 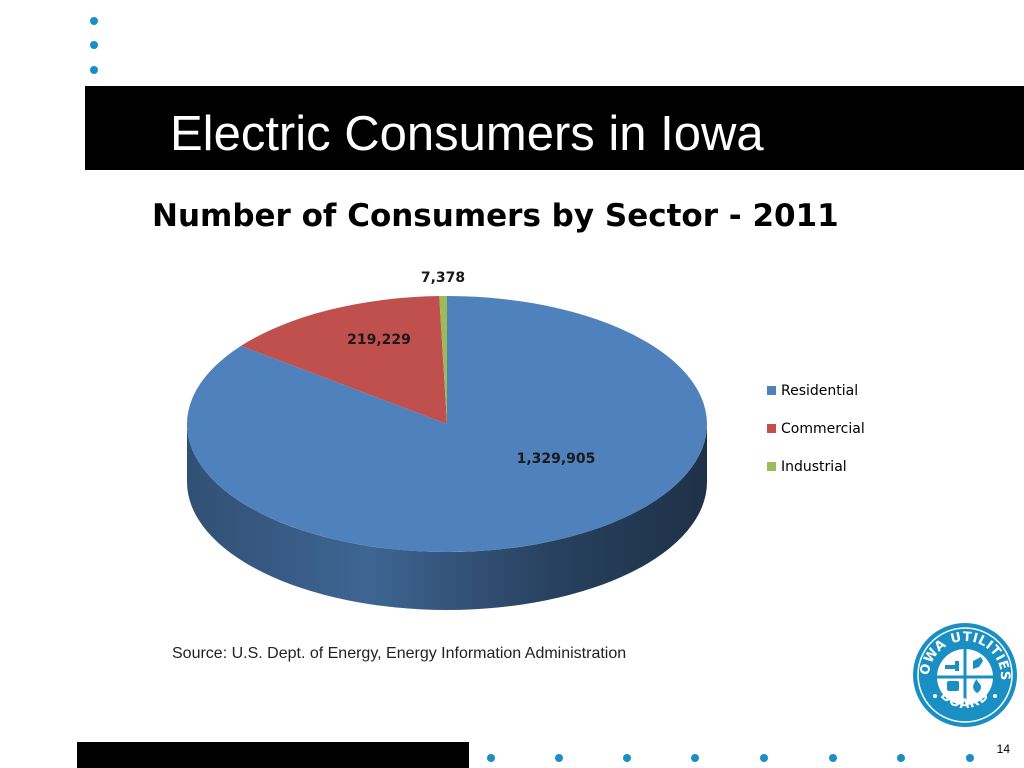 I want to click on iowa-utilities-board-logo: IOWA UTILITIES BOARD, so click(x=964, y=674).